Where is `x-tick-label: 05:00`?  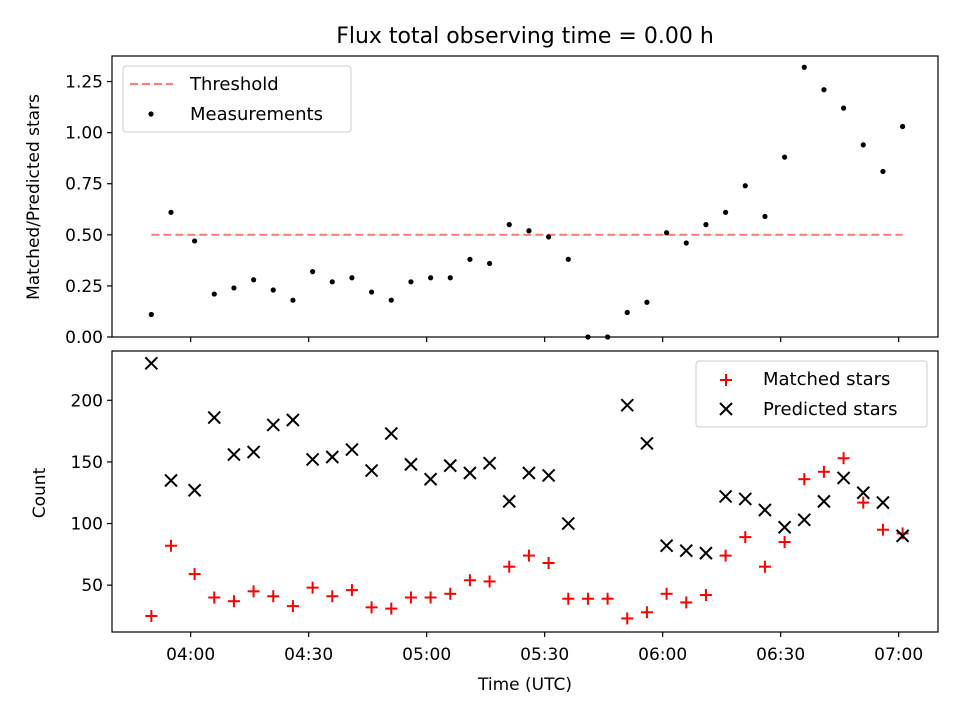
x-tick-label: 05:00 is located at coordinates (426, 655).